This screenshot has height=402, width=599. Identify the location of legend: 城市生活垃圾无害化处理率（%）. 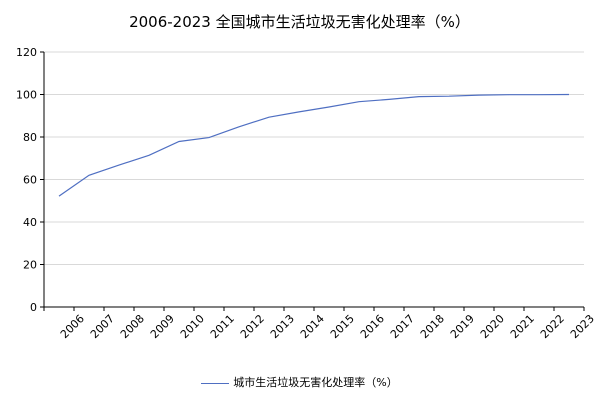
(299, 382).